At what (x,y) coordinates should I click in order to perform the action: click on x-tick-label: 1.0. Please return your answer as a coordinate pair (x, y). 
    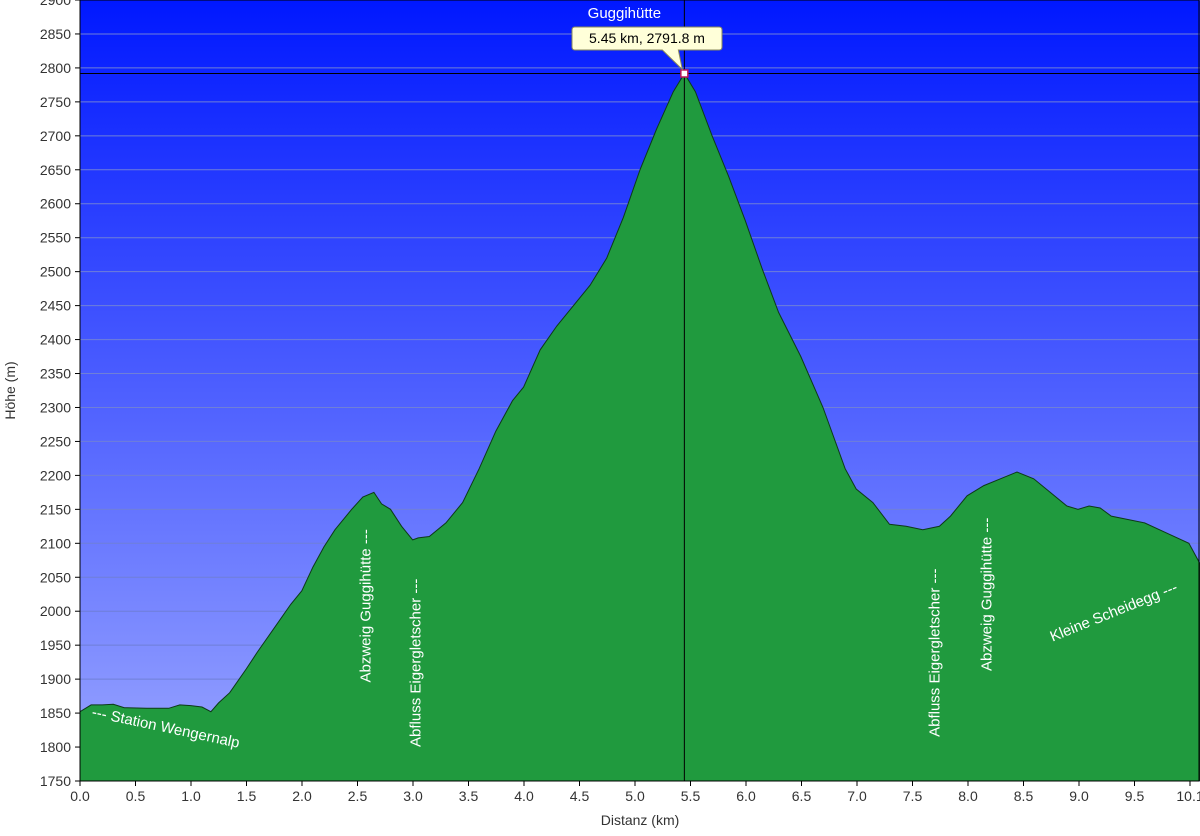
    Looking at the image, I should click on (191, 796).